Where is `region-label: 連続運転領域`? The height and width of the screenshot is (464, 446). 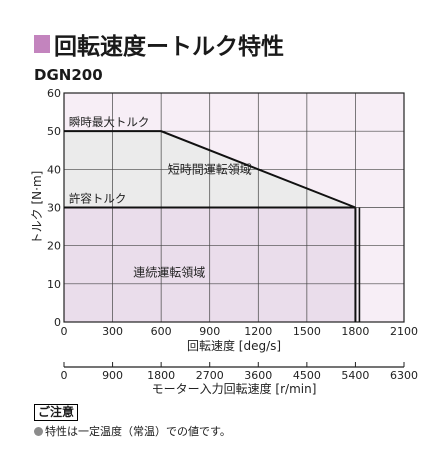
region-label: 連続運転領域 is located at coordinates (169, 271).